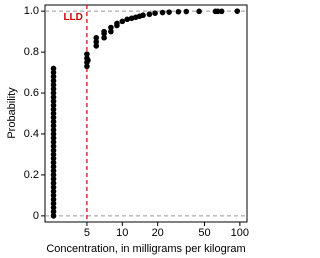  I want to click on x-tick-label: 20, so click(158, 233).